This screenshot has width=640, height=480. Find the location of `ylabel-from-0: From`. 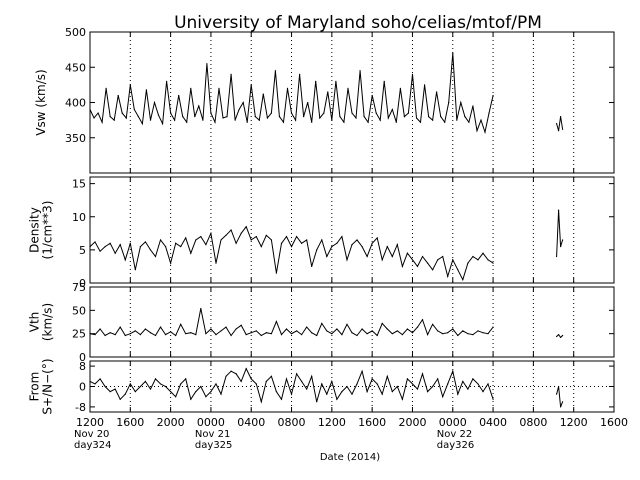

ylabel-from-0: From is located at coordinates (35, 387).